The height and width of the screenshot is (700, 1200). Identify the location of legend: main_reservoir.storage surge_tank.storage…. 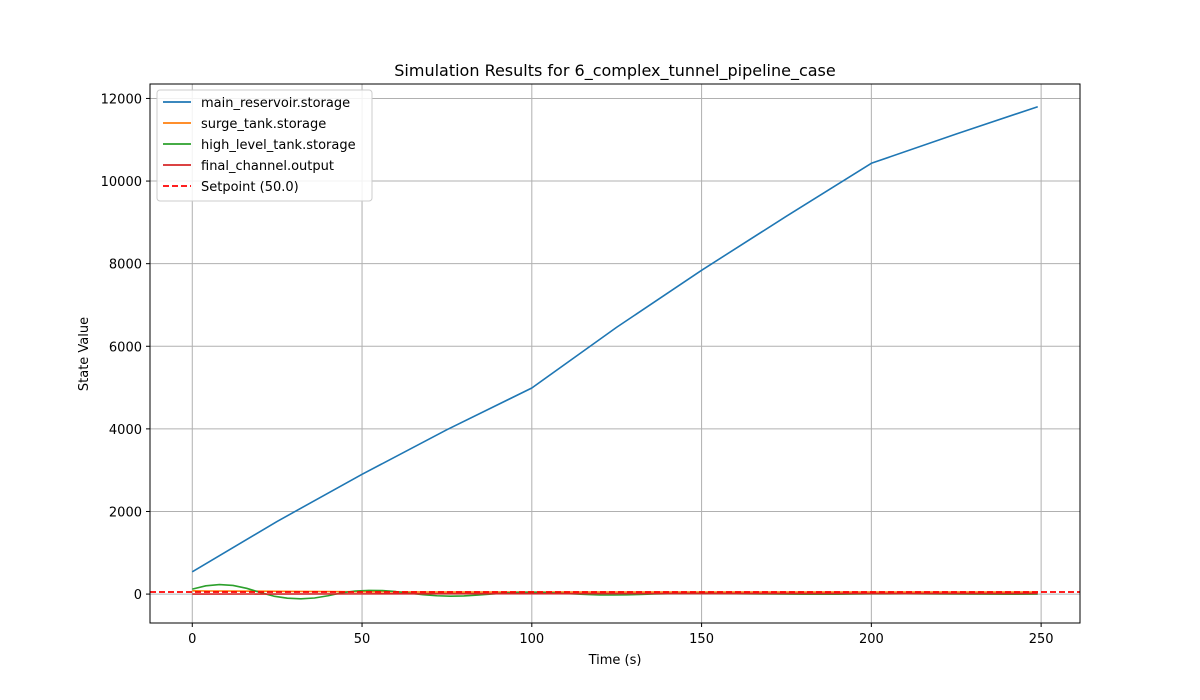
(264, 145).